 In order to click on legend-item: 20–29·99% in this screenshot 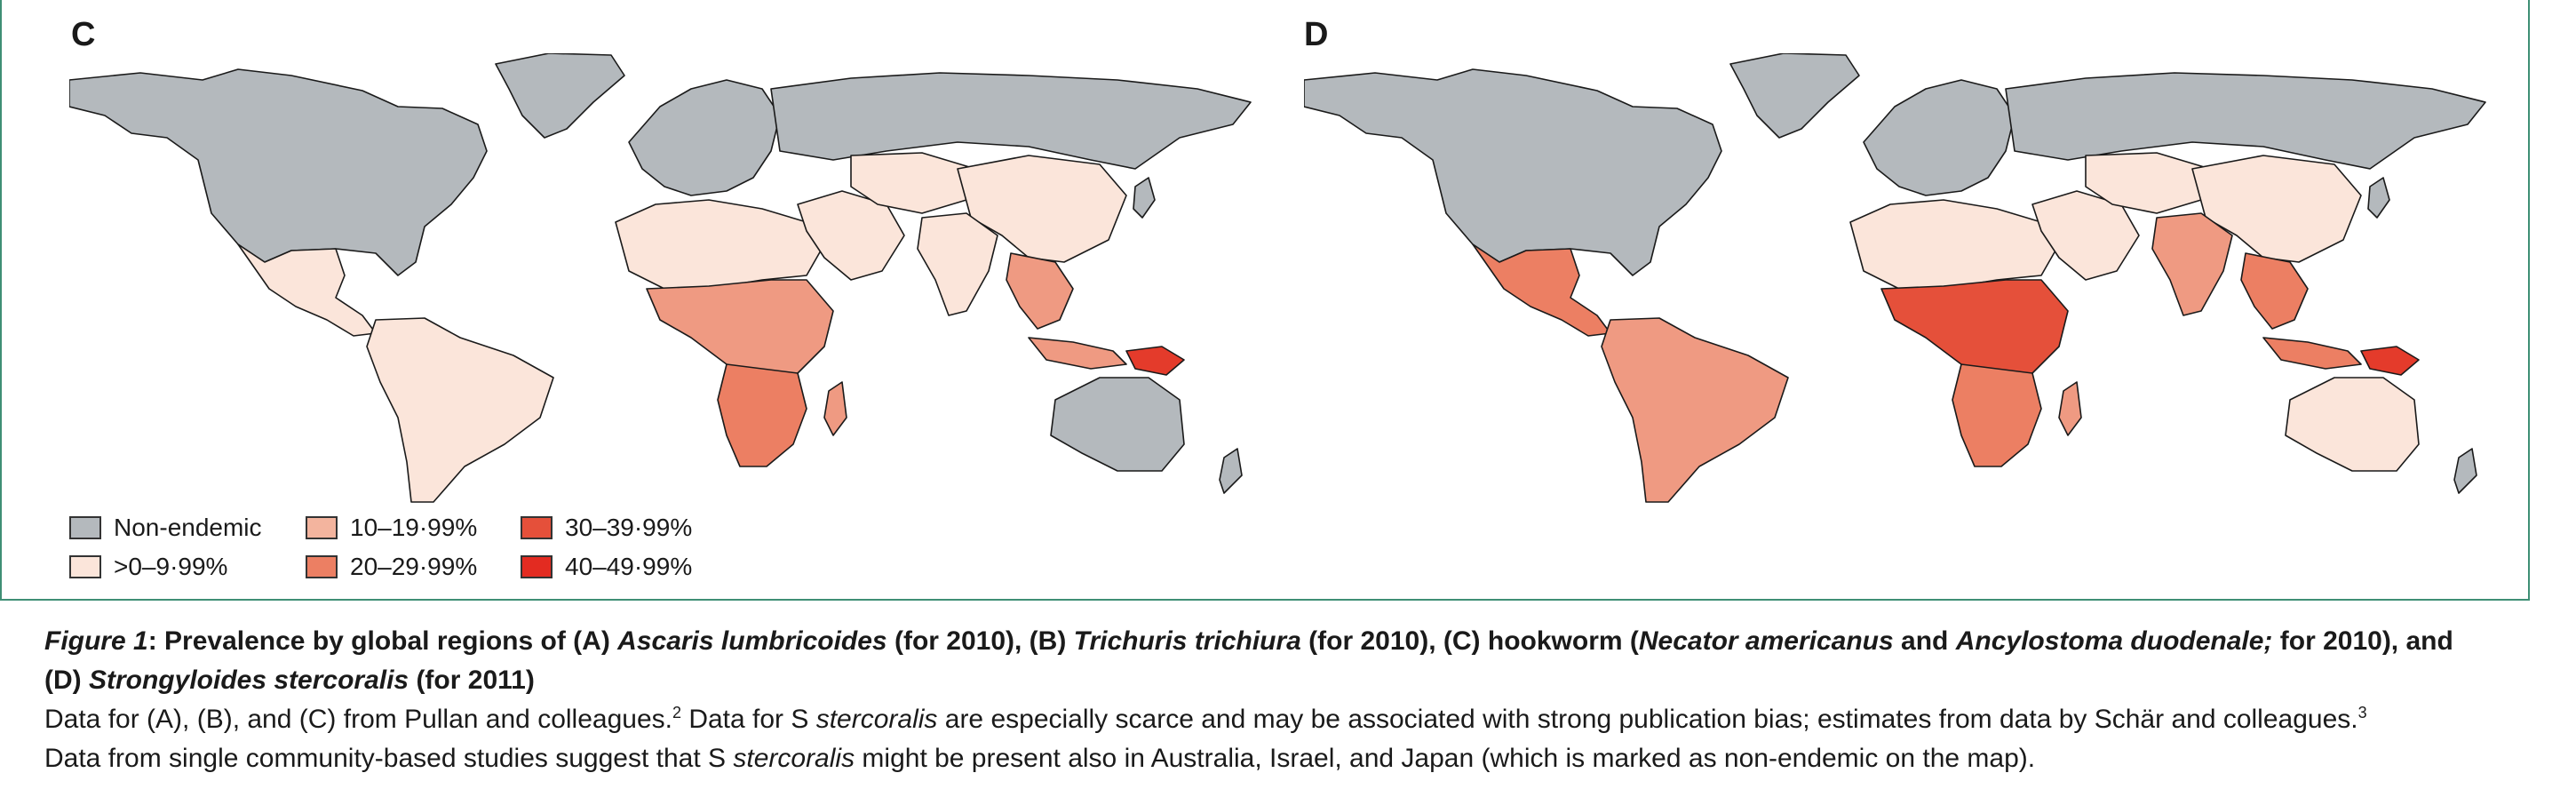, I will do `click(391, 567)`.